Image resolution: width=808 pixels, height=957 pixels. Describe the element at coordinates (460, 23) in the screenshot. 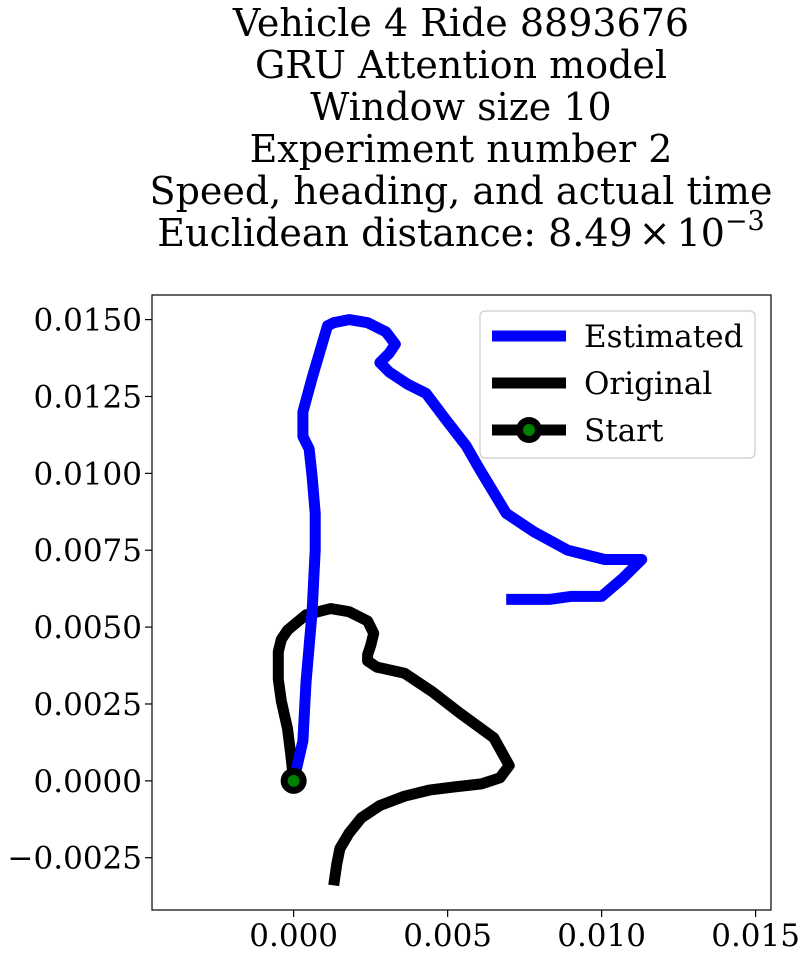

I see `title-line: Vehicle 4 Ride 8893676` at that location.